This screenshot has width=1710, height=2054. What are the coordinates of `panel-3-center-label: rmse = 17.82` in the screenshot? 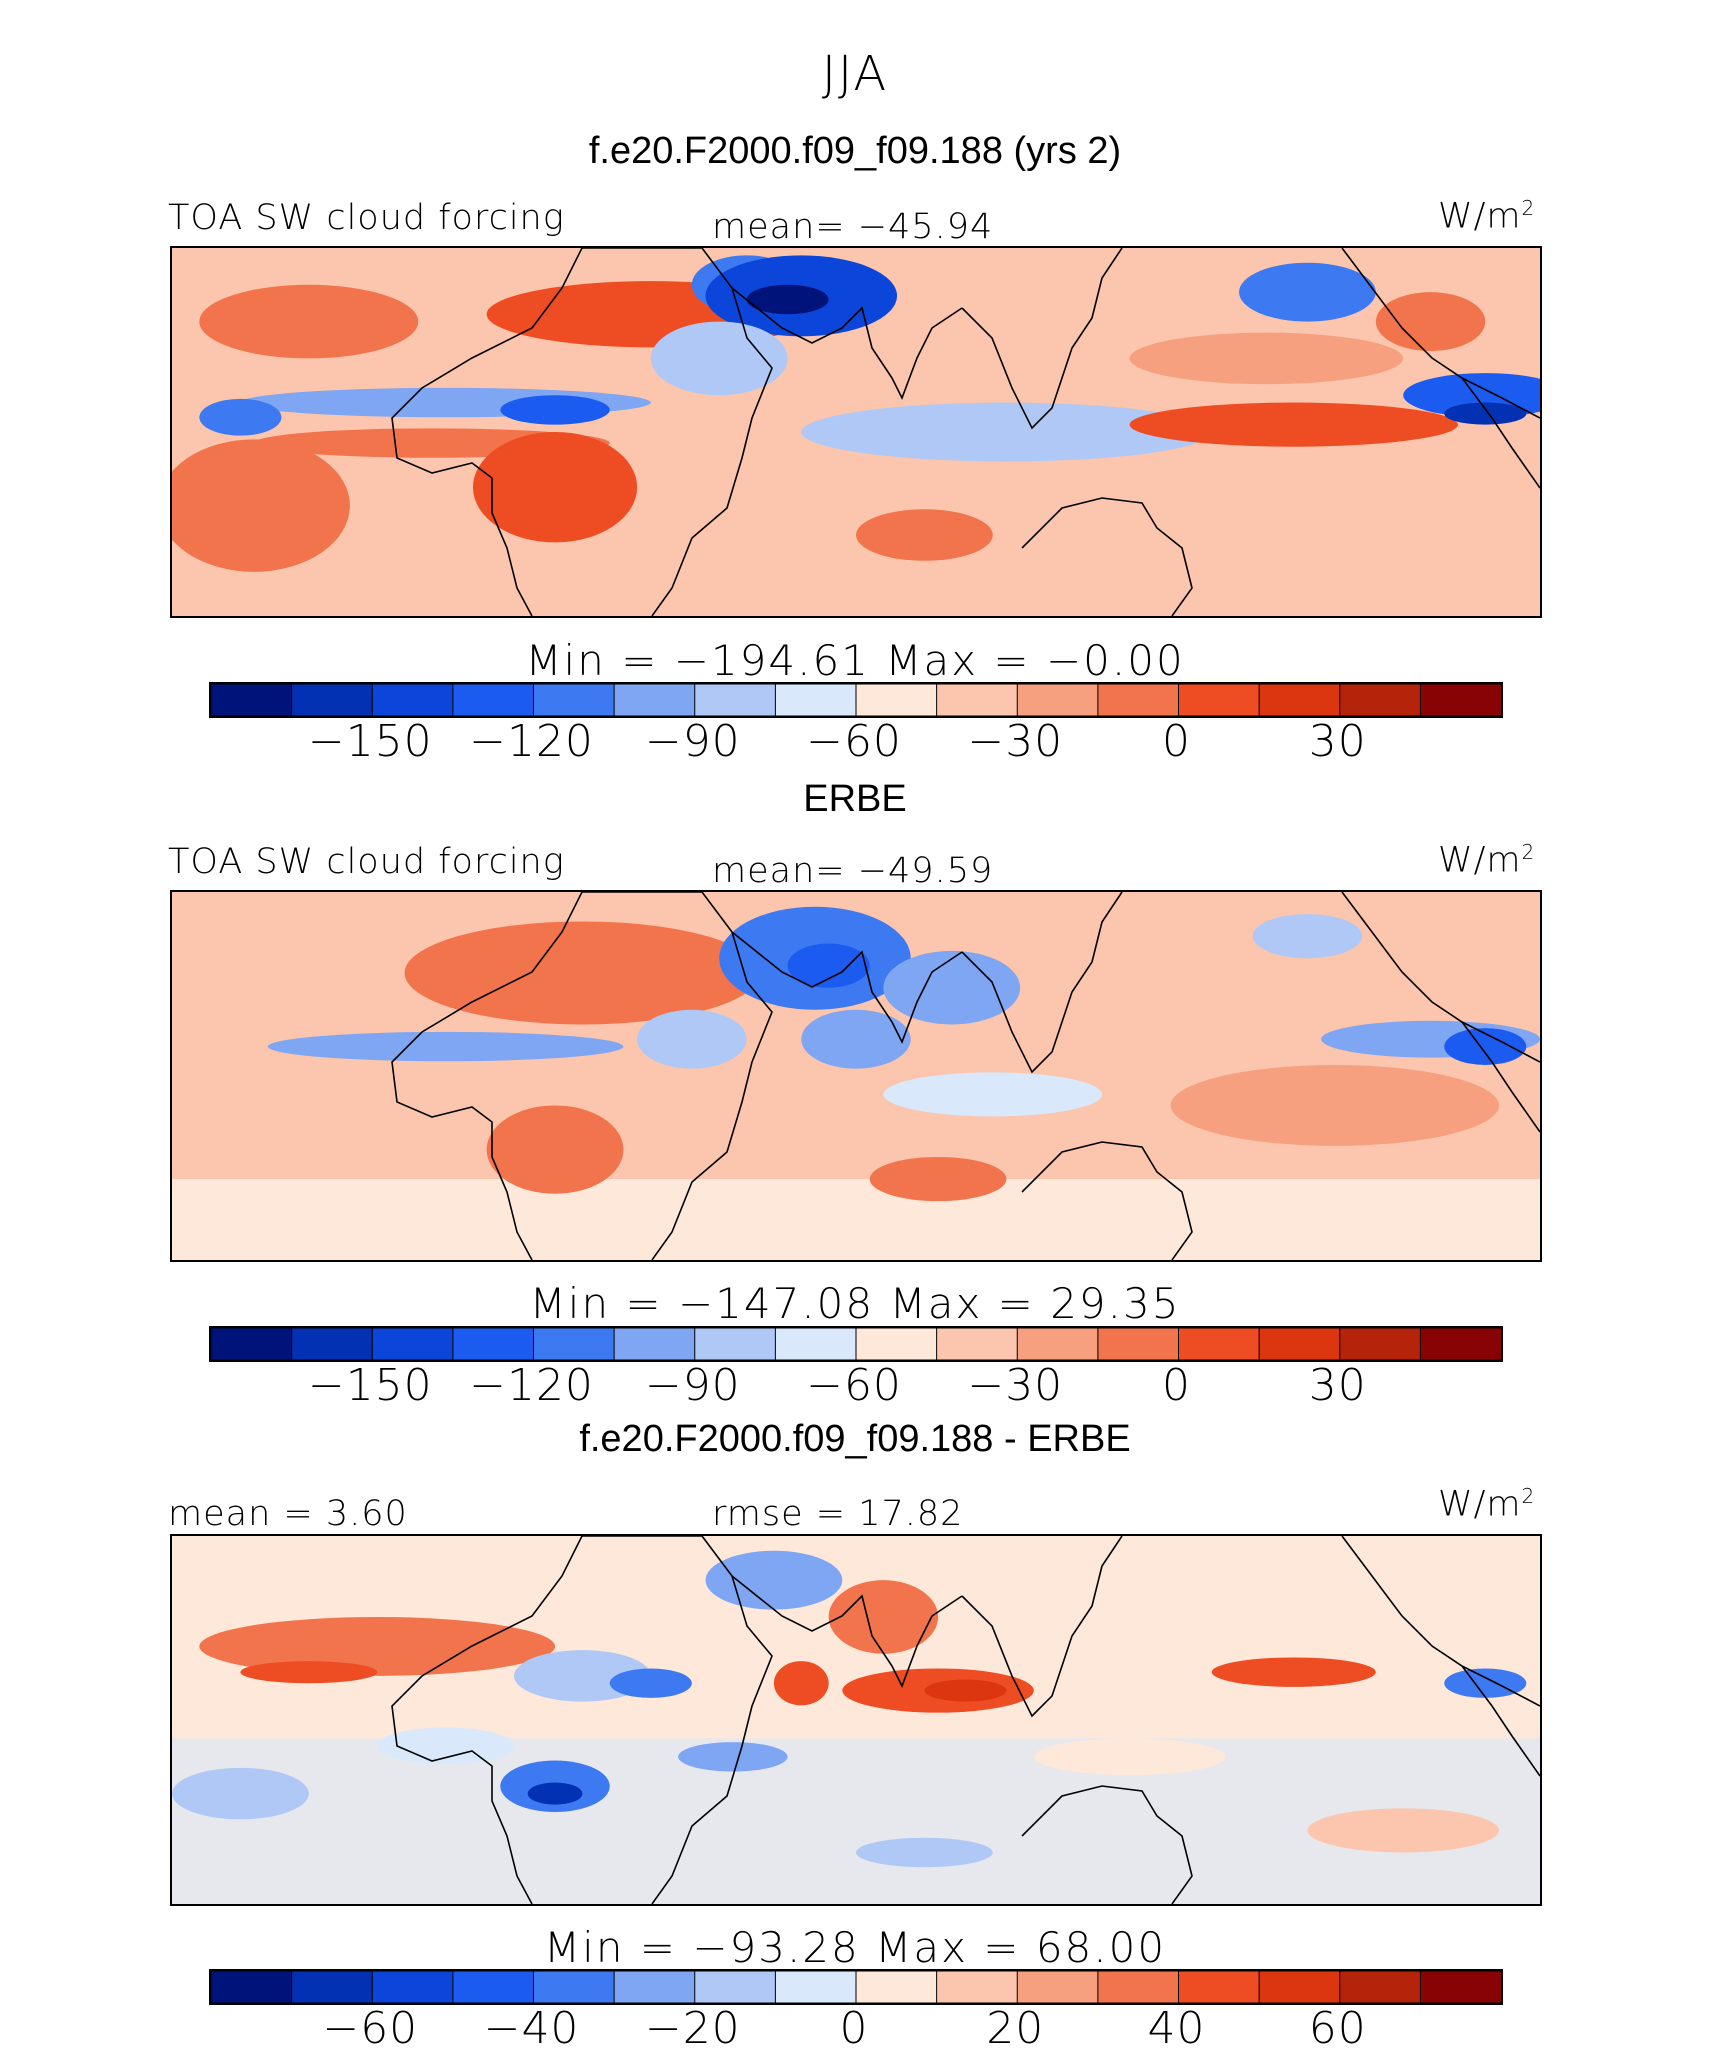 It's located at (838, 1514).